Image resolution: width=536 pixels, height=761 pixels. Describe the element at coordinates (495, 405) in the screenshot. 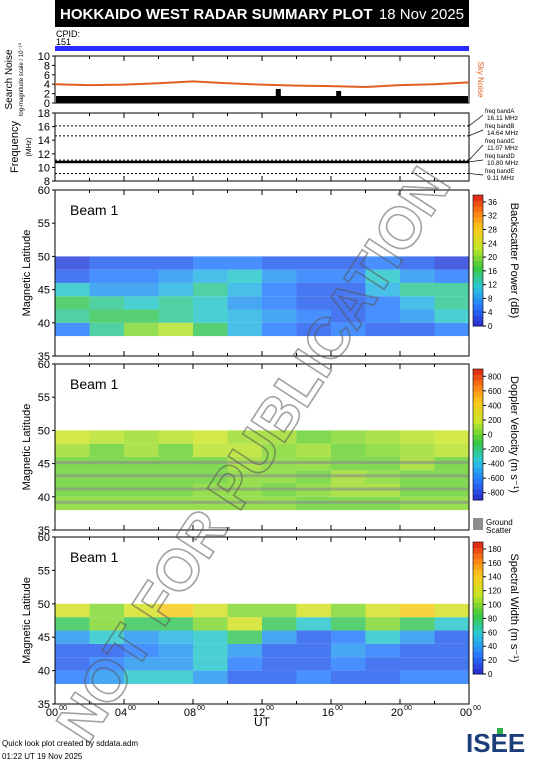

I see `velocity-colorbar-label: 400` at that location.